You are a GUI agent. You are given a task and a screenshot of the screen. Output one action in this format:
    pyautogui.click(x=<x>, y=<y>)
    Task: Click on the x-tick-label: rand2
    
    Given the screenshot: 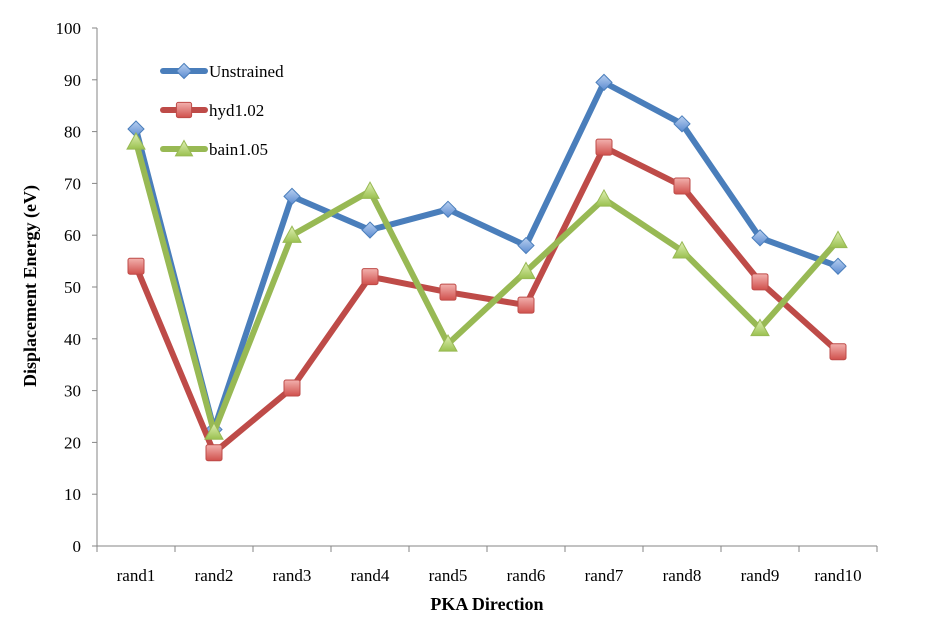 What is the action you would take?
    pyautogui.click(x=214, y=575)
    